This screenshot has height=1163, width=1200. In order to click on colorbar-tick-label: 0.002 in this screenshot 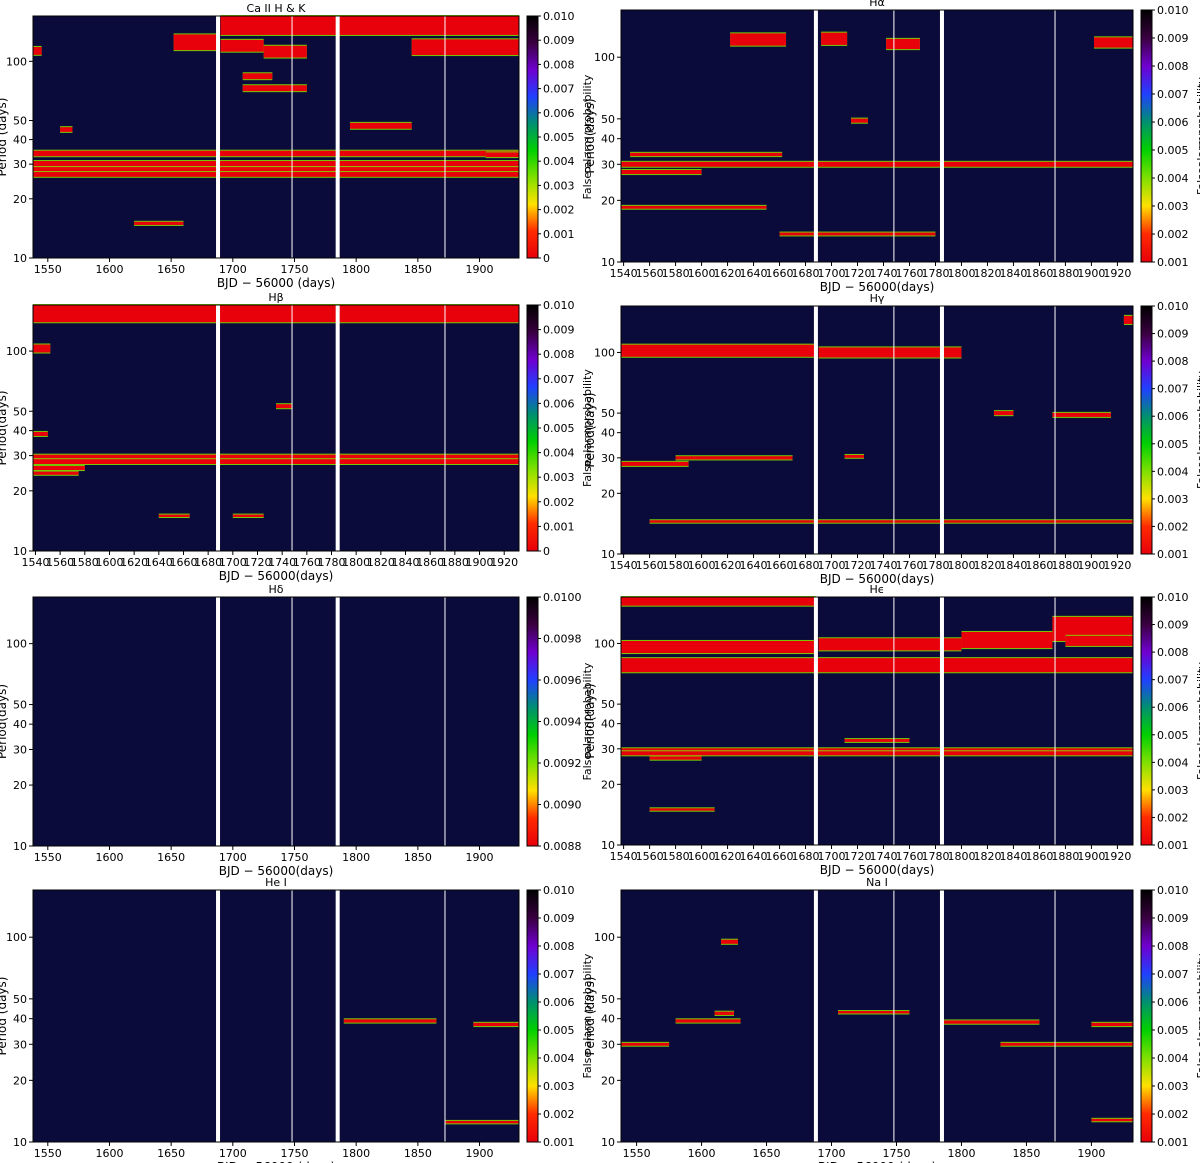, I will do `click(559, 502)`.